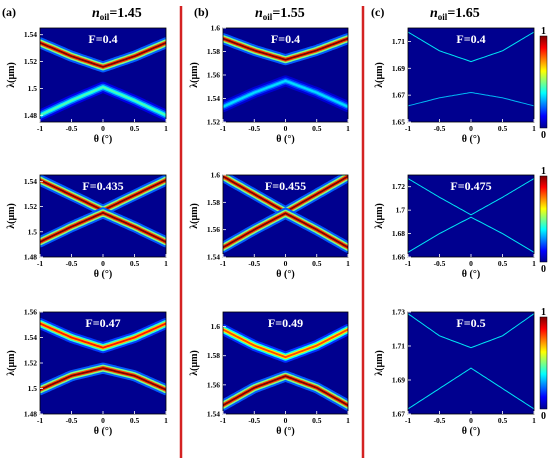 Image resolution: width=550 pixels, height=461 pixels. I want to click on panel-label-b: (b), so click(201, 12).